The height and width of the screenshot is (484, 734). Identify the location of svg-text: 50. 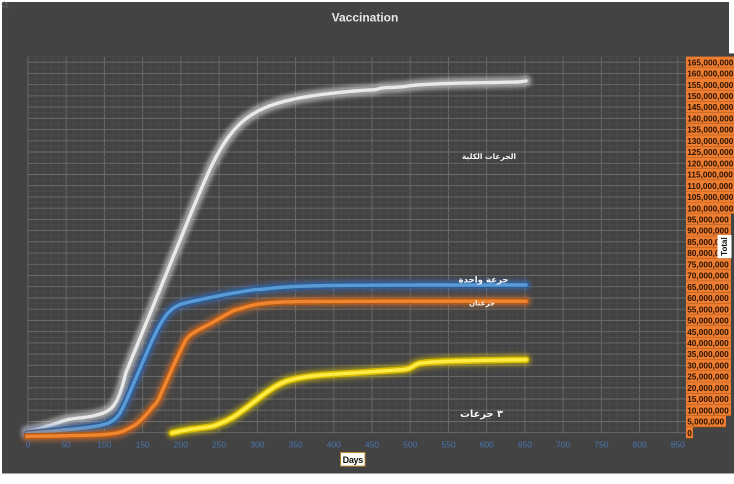
(66, 445).